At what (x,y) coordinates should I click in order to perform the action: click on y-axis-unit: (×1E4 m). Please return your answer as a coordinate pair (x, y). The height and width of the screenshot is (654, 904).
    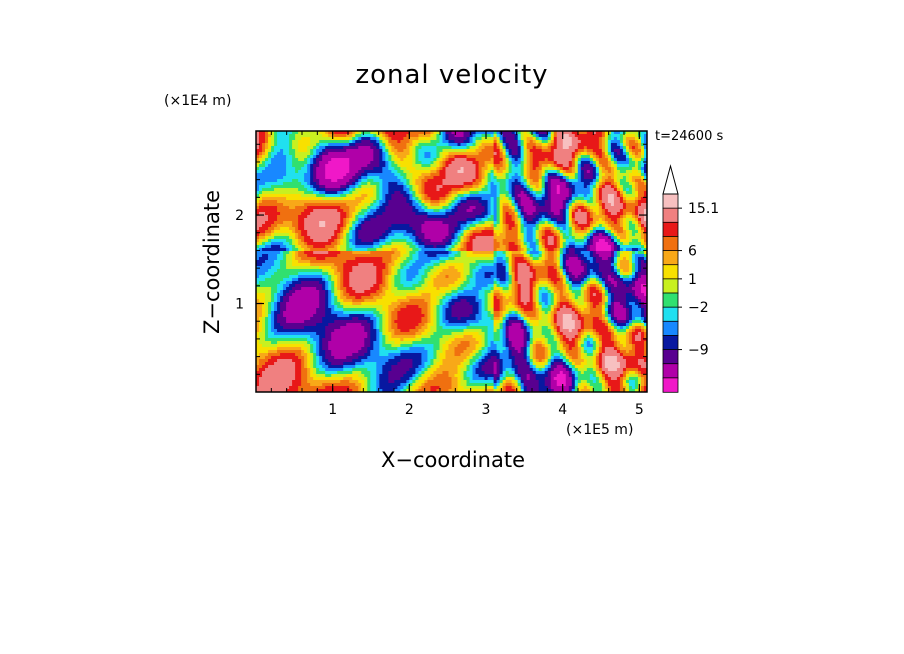
    Looking at the image, I should click on (198, 101).